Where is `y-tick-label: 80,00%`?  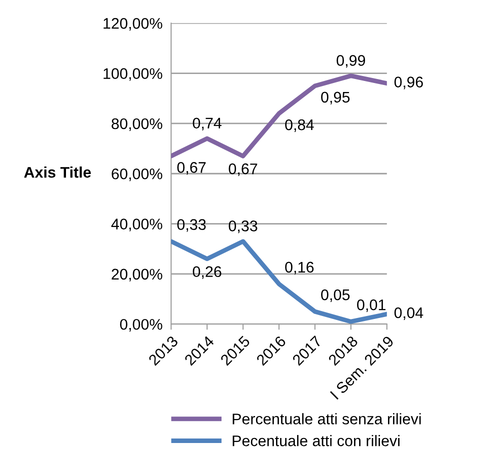 y-tick-label: 80,00% is located at coordinates (137, 124).